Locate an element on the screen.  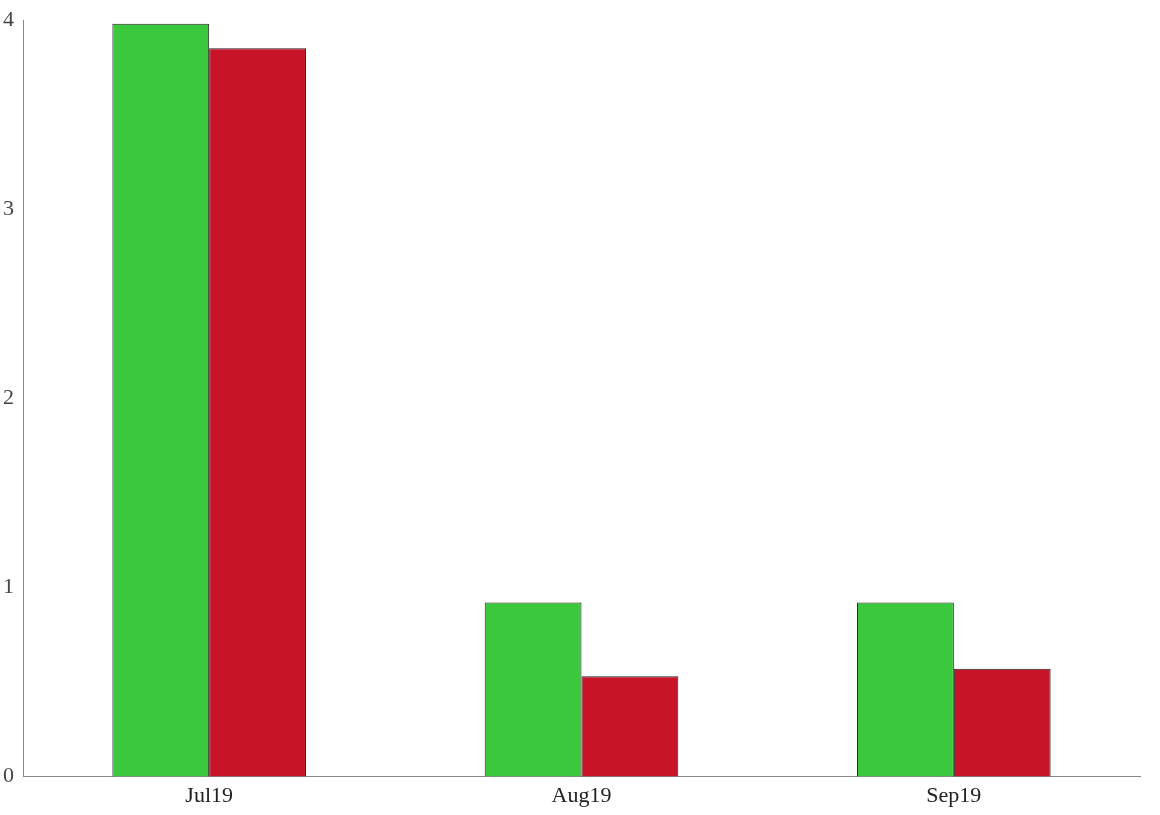
y-tick-label: 2 is located at coordinates (8, 397).